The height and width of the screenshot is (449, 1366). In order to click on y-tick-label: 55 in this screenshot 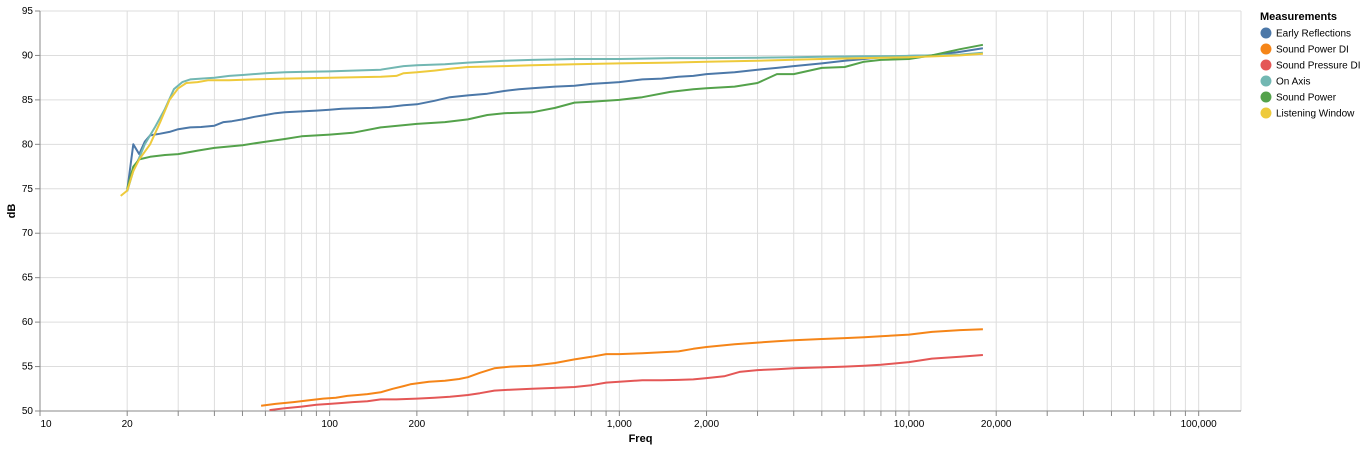, I will do `click(28, 367)`.